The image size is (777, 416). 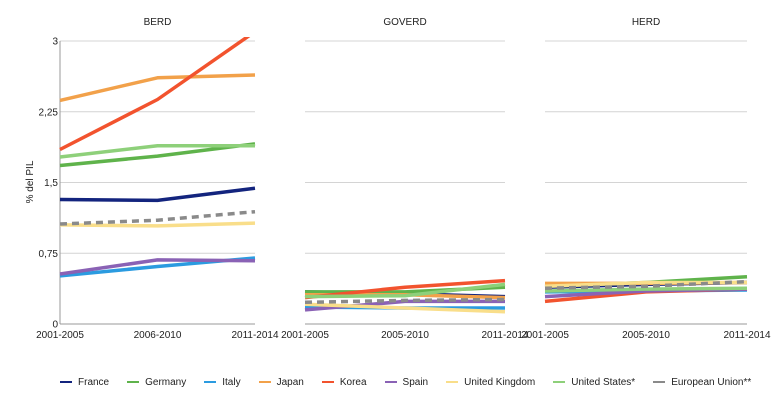 I want to click on panel-title: BERD, so click(x=158, y=22).